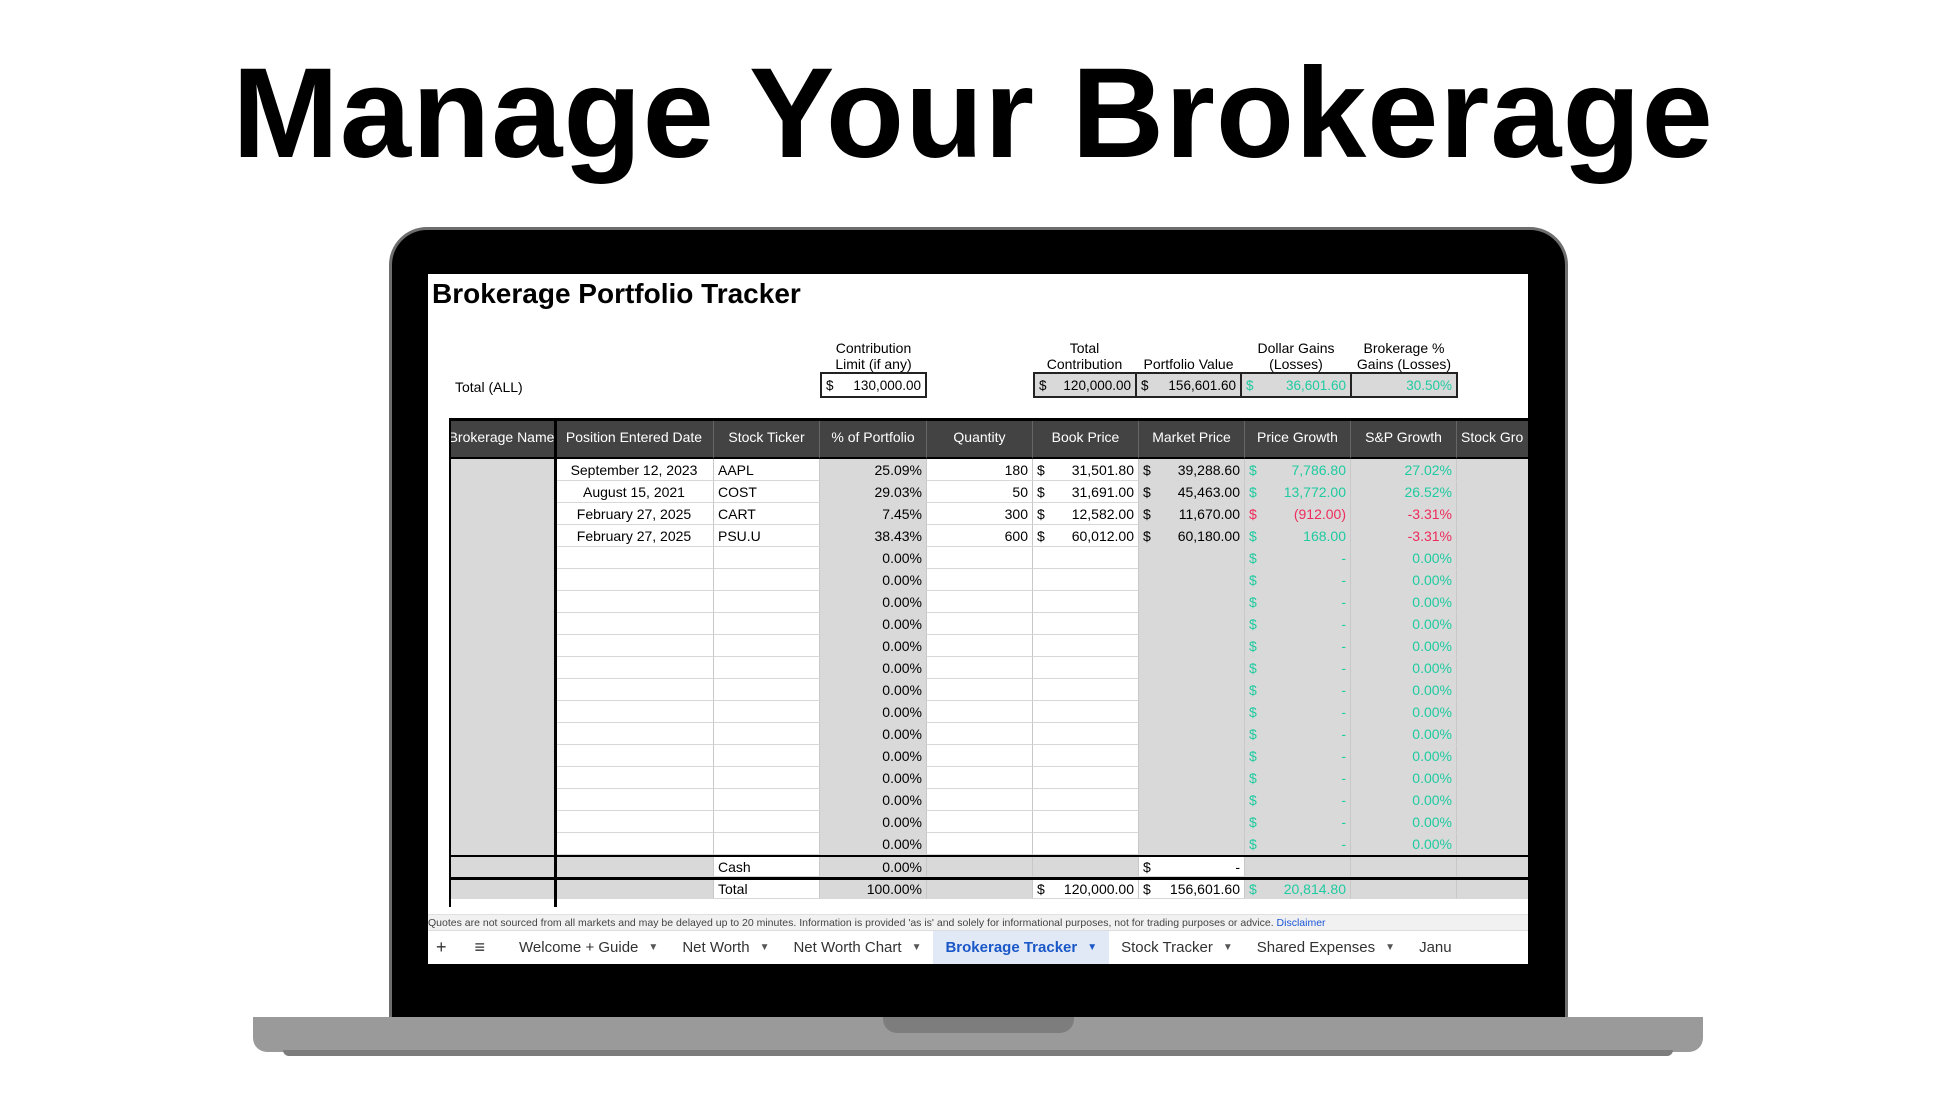  What do you see at coordinates (1404, 867) in the screenshot?
I see `sp-growth-cell` at bounding box center [1404, 867].